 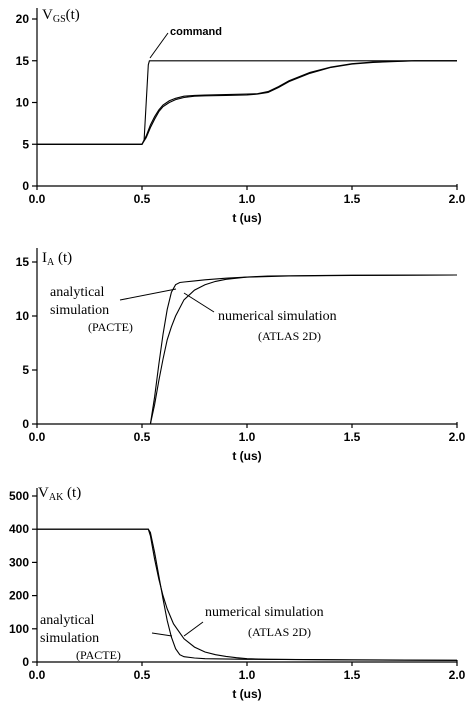 What do you see at coordinates (142, 675) in the screenshot?
I see `vak-x-tick-label-1: 0.5` at bounding box center [142, 675].